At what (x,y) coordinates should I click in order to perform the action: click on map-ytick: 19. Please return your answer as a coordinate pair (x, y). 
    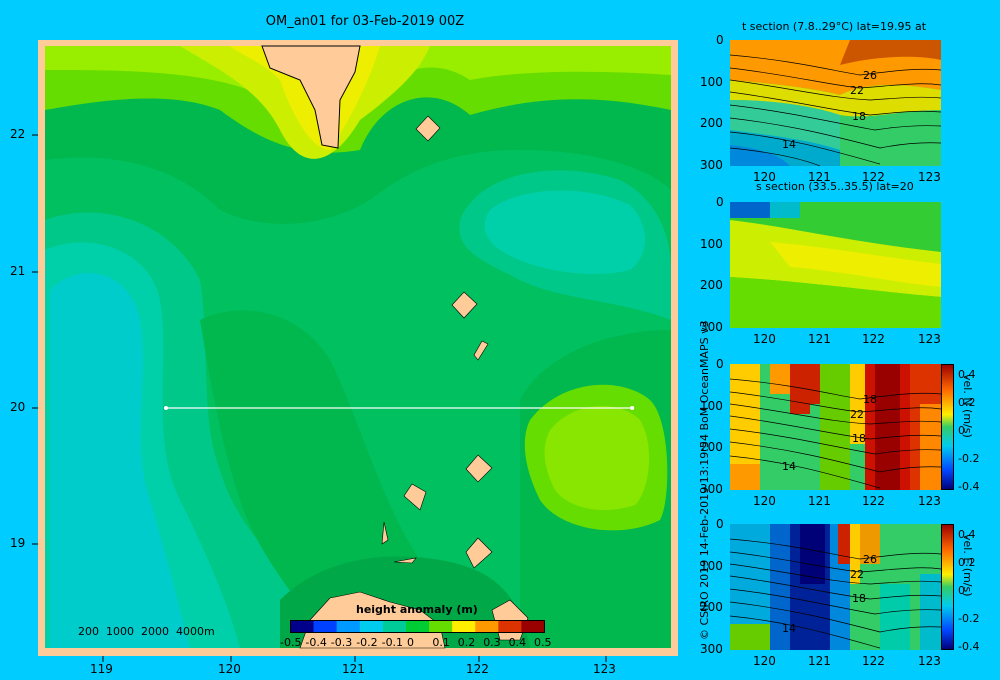
    Looking at the image, I should click on (18, 543).